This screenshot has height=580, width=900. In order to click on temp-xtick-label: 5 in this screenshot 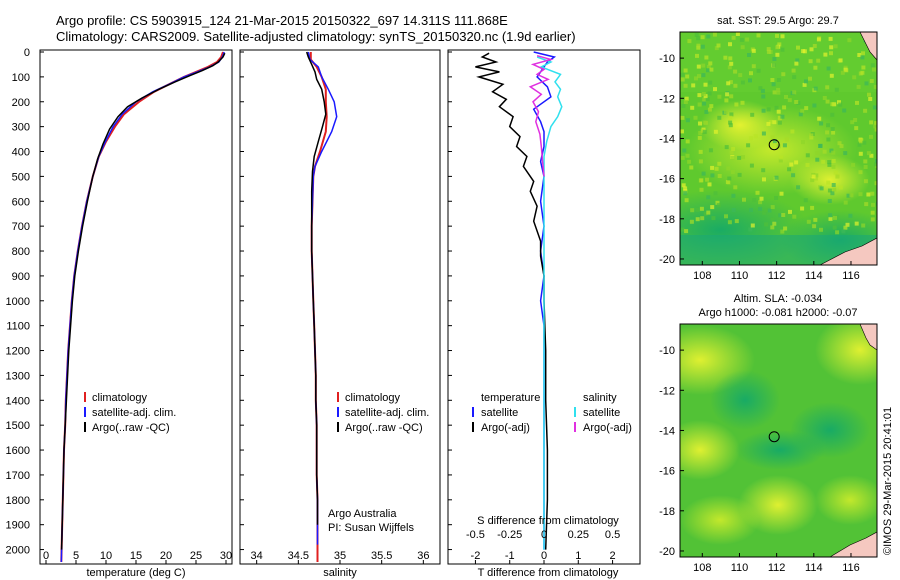, I will do `click(76, 556)`.